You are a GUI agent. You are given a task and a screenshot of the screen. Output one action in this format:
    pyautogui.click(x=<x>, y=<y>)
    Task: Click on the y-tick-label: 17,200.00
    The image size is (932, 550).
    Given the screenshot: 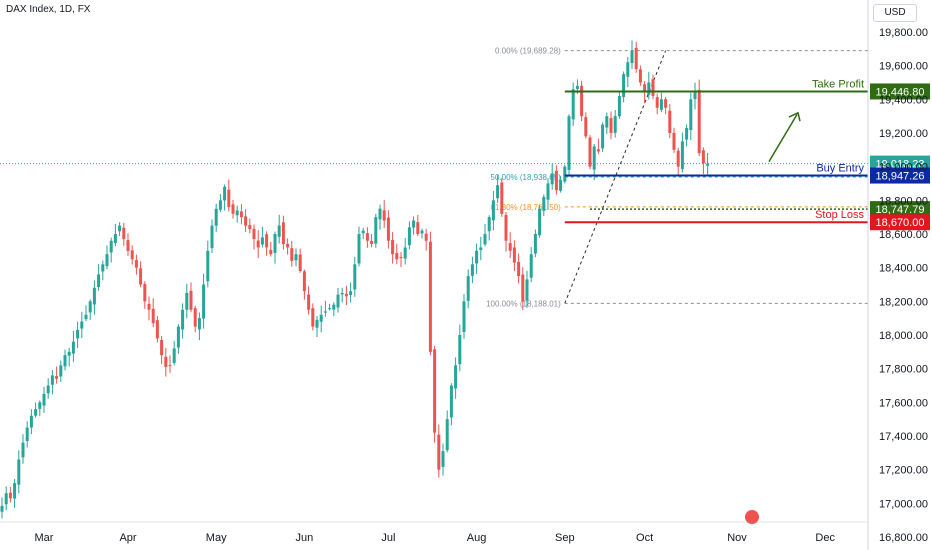 What is the action you would take?
    pyautogui.click(x=903, y=471)
    